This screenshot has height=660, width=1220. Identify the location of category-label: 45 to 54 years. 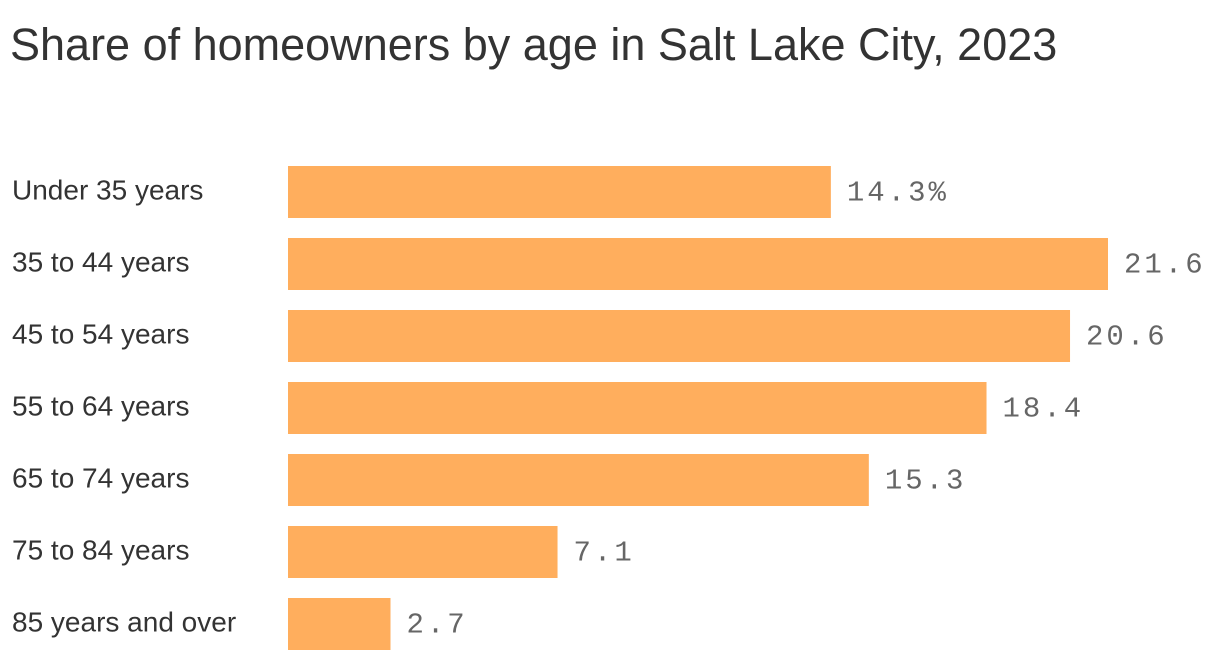
(100, 333).